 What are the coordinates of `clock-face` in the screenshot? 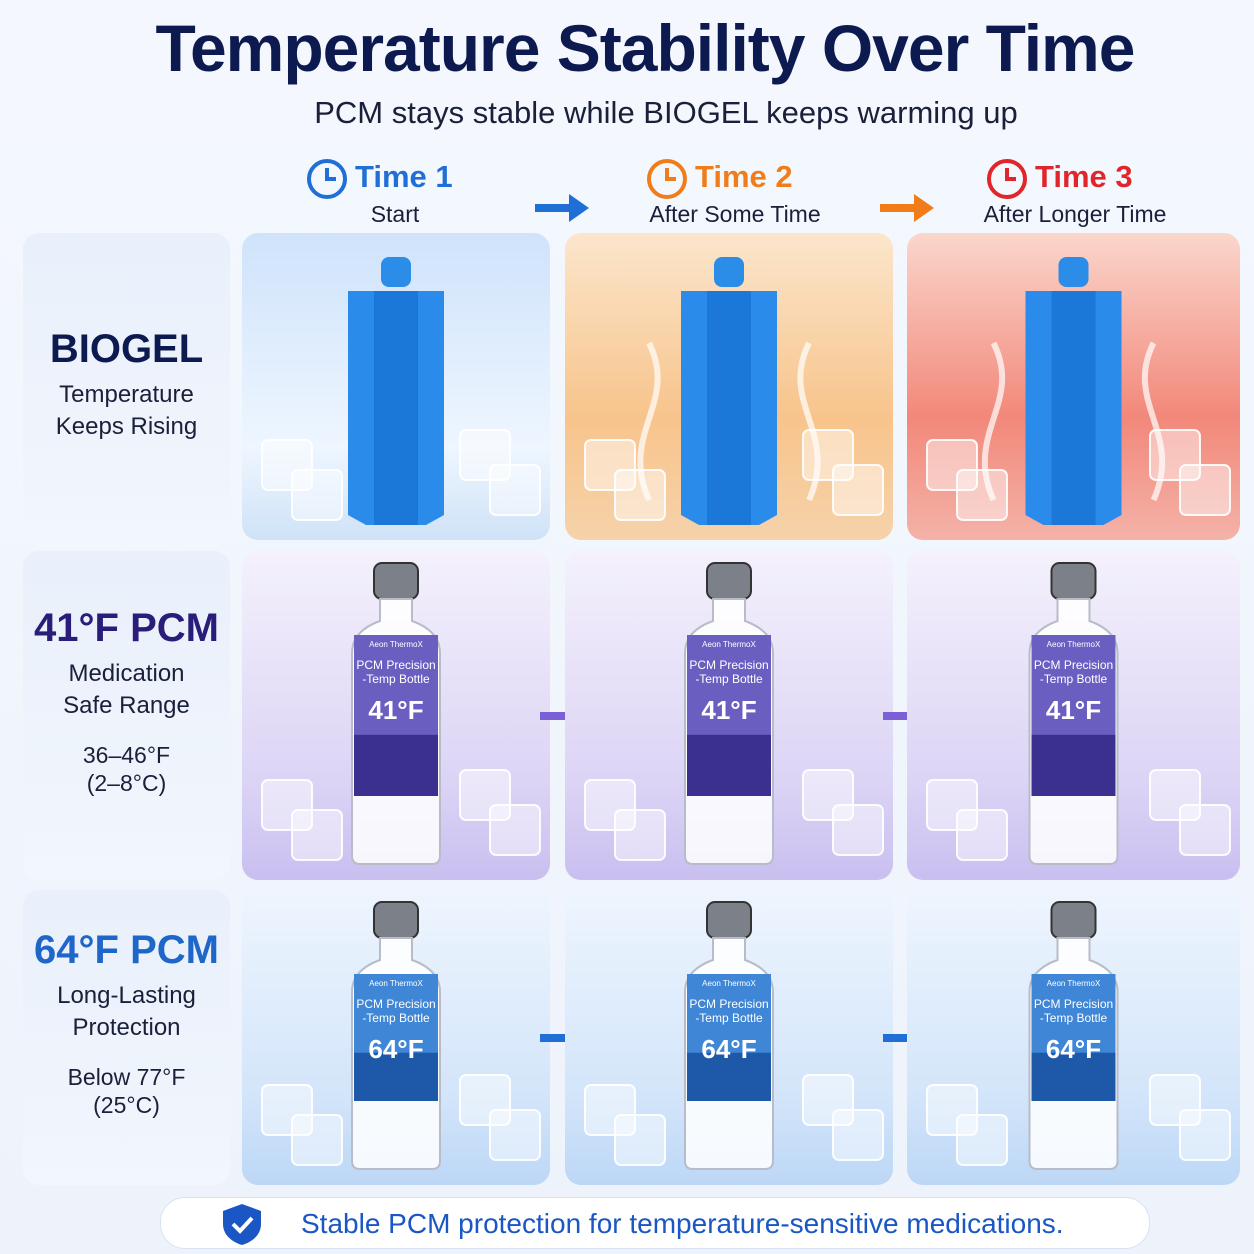 It's located at (327, 179).